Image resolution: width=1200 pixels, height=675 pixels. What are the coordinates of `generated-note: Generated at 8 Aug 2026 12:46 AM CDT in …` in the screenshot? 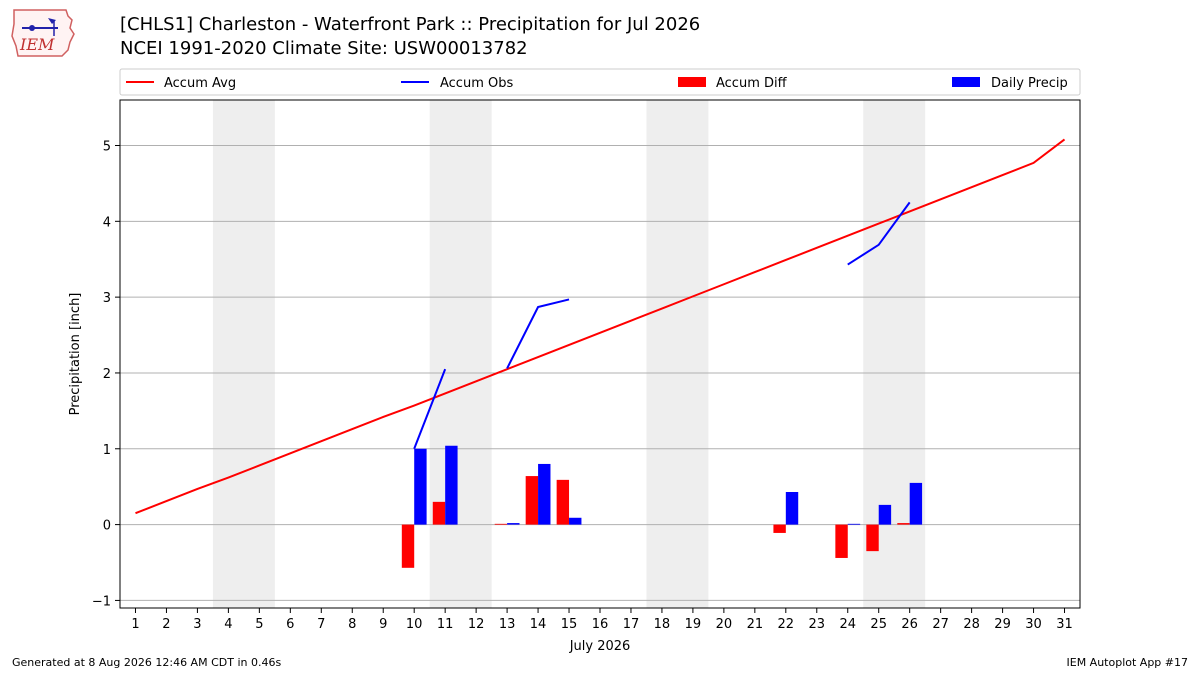 It's located at (147, 662).